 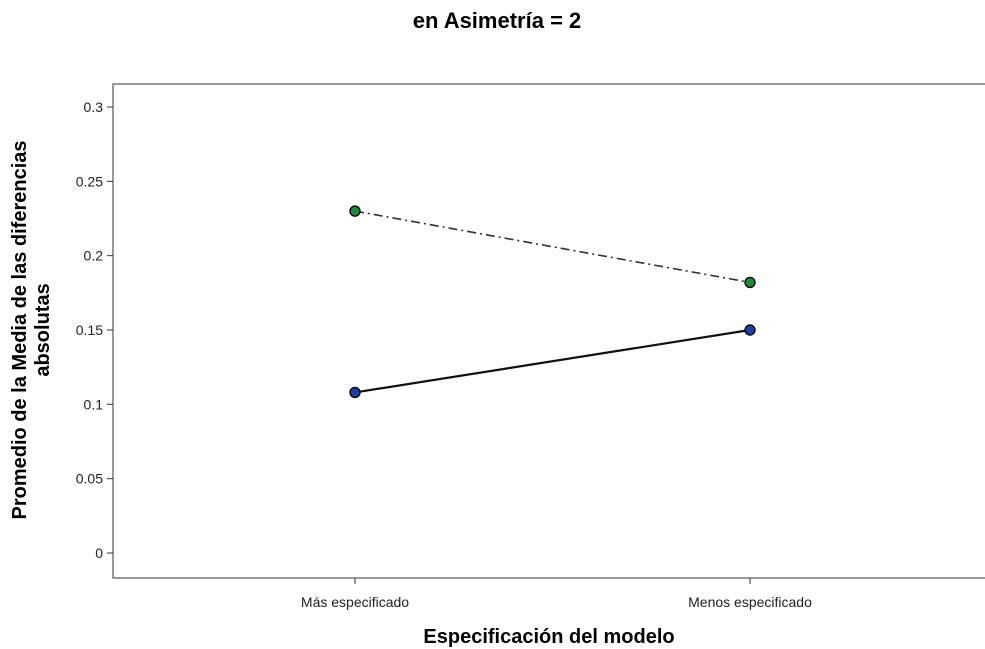 What do you see at coordinates (89, 181) in the screenshot?
I see `y-tick-label: 0.25` at bounding box center [89, 181].